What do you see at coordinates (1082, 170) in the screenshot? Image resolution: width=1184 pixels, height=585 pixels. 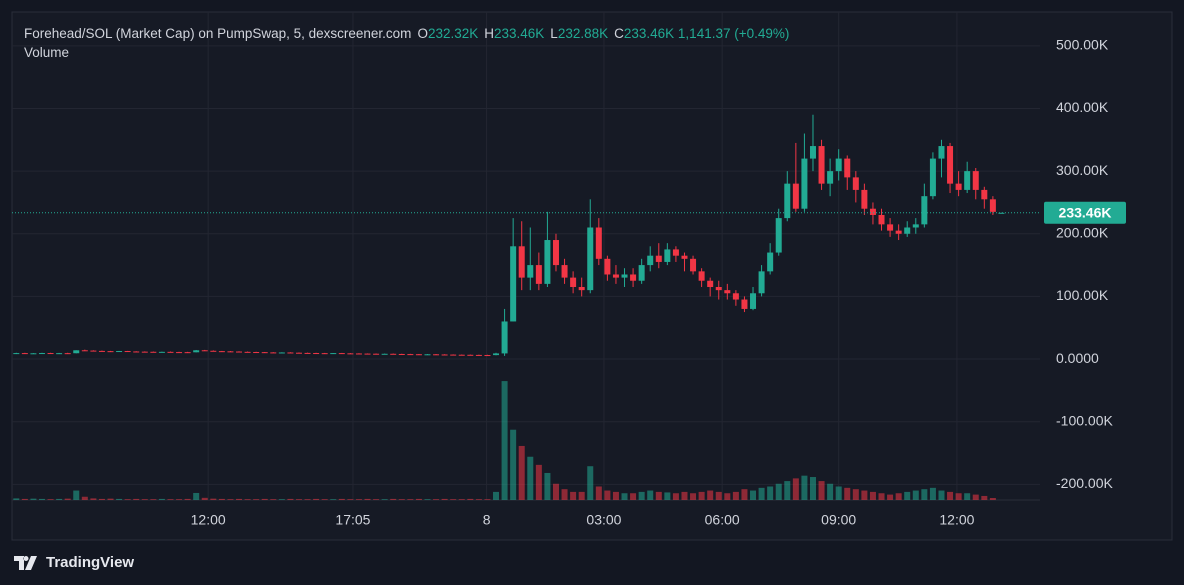 I see `y-tick-label: 300.00K` at bounding box center [1082, 170].